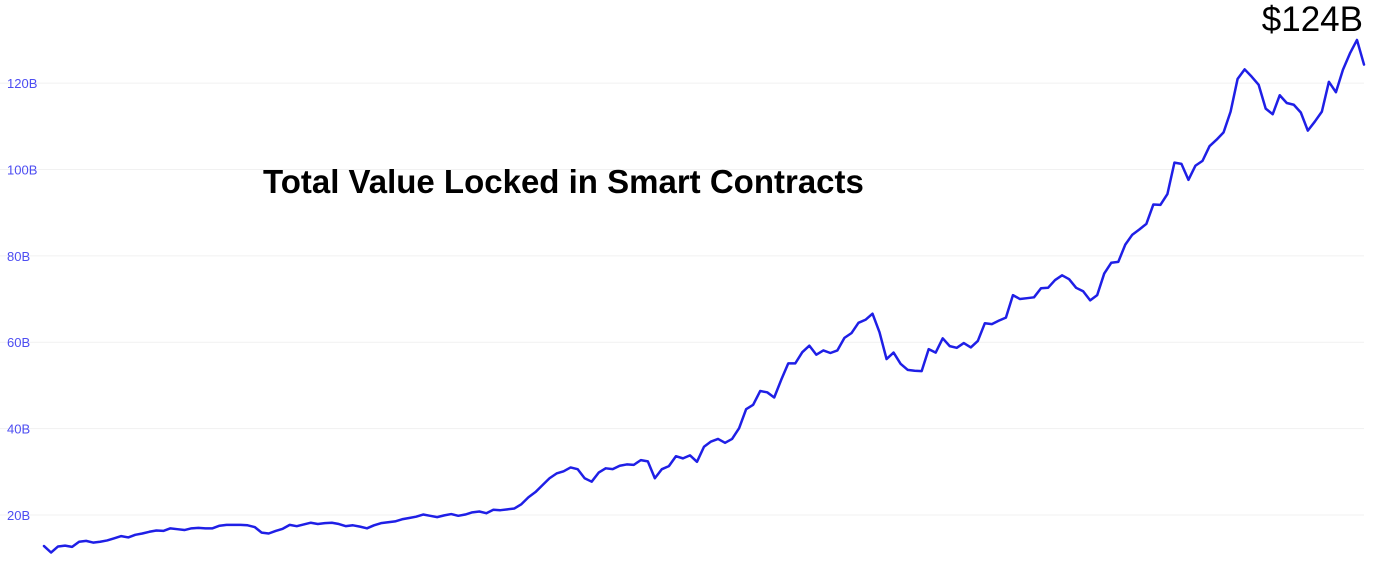 This screenshot has height=567, width=1400. I want to click on latest-value-label: $124B, so click(1312, 19).